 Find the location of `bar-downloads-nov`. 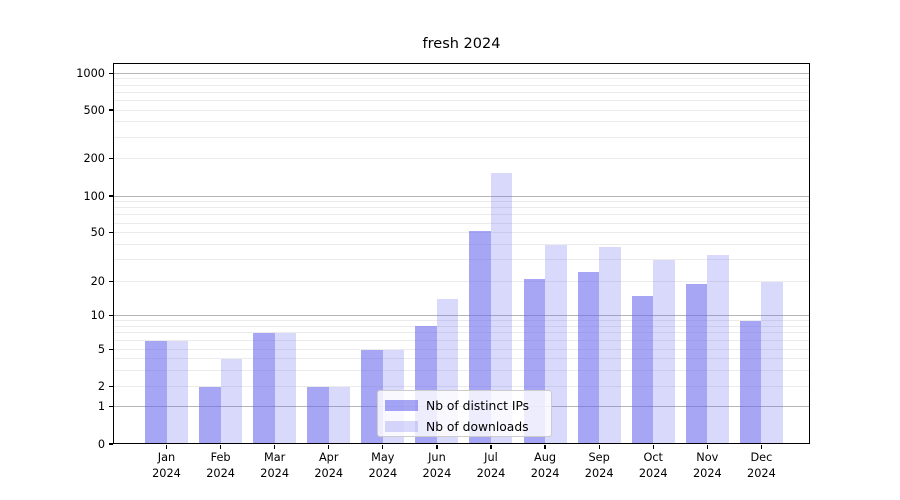

bar-downloads-nov is located at coordinates (718, 349).